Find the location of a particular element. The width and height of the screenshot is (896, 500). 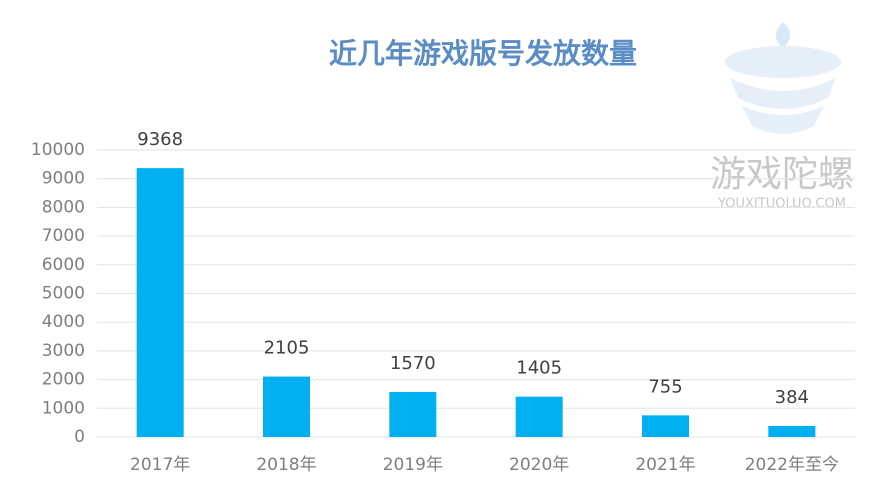

x-tick-label: 2018年 is located at coordinates (286, 465).